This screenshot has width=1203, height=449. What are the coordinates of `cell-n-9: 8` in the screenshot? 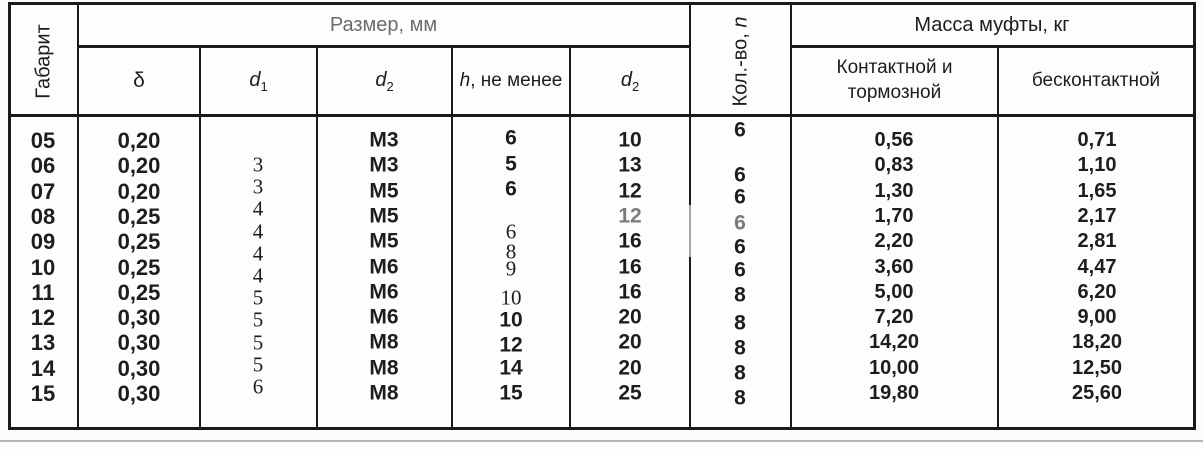 It's located at (740, 373).